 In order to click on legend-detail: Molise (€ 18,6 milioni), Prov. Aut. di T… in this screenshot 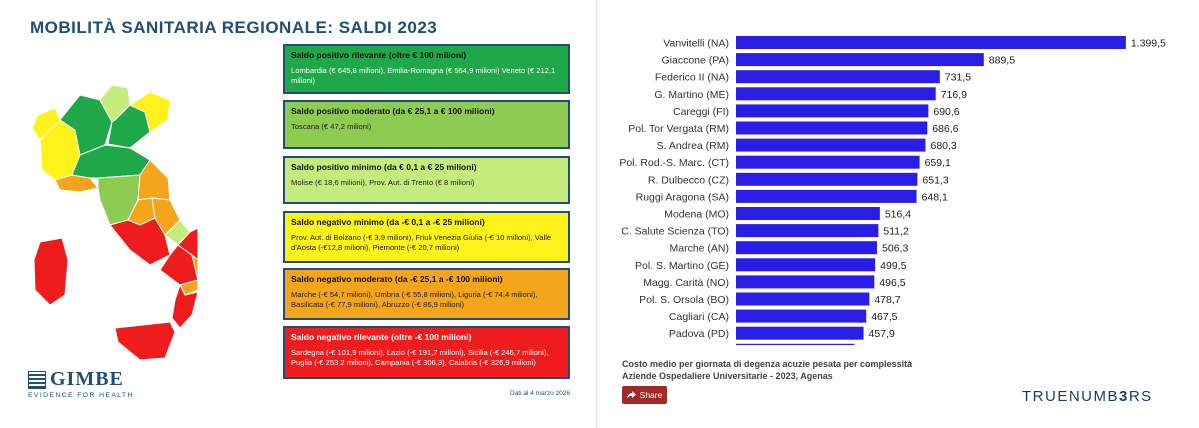, I will do `click(383, 182)`.